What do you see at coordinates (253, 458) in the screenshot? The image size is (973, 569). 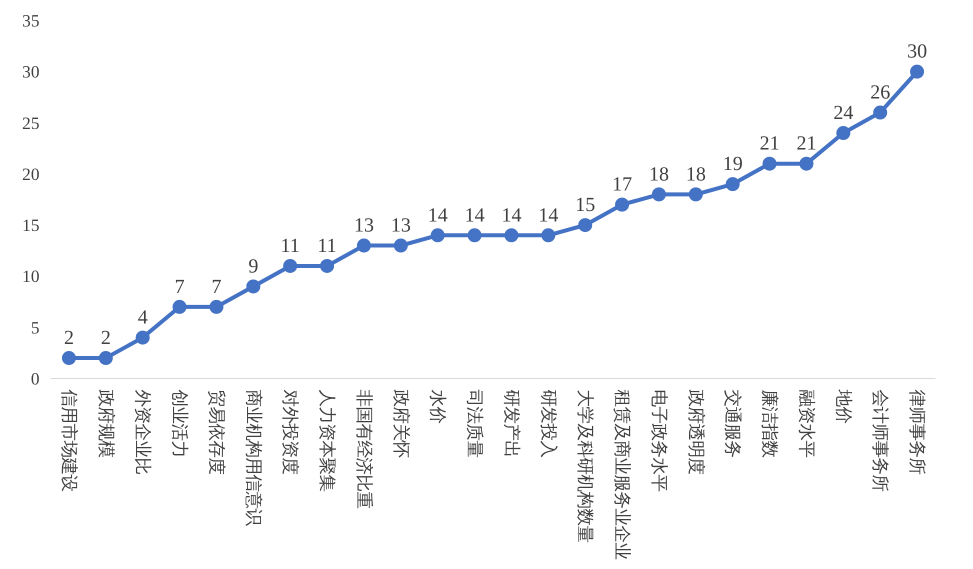 I see `x-tick-label: 商业机构用信意识` at bounding box center [253, 458].